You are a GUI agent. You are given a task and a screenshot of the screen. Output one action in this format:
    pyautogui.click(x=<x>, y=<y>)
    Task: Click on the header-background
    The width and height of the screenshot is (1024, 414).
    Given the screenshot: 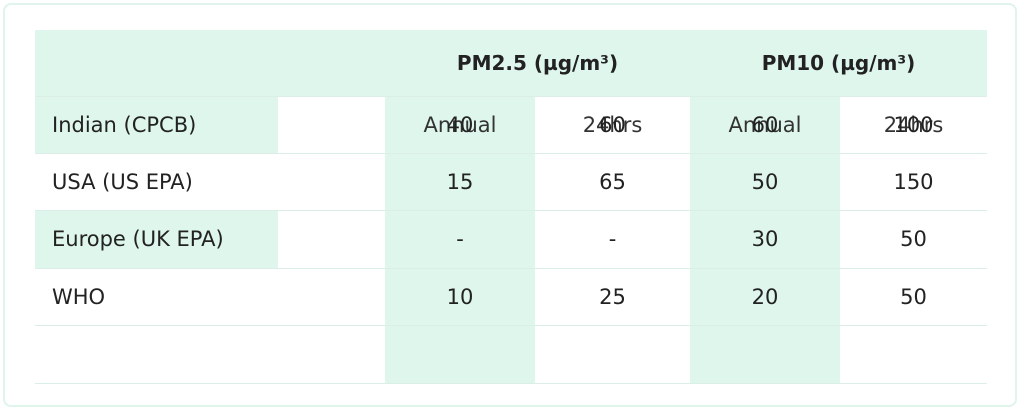 What is the action you would take?
    pyautogui.click(x=511, y=63)
    